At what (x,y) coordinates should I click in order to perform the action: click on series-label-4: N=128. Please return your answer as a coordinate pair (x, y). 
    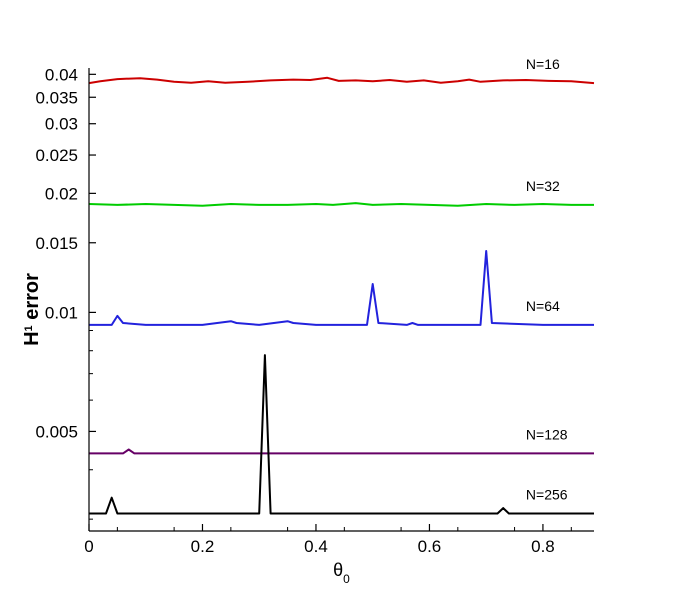
    Looking at the image, I should click on (547, 434).